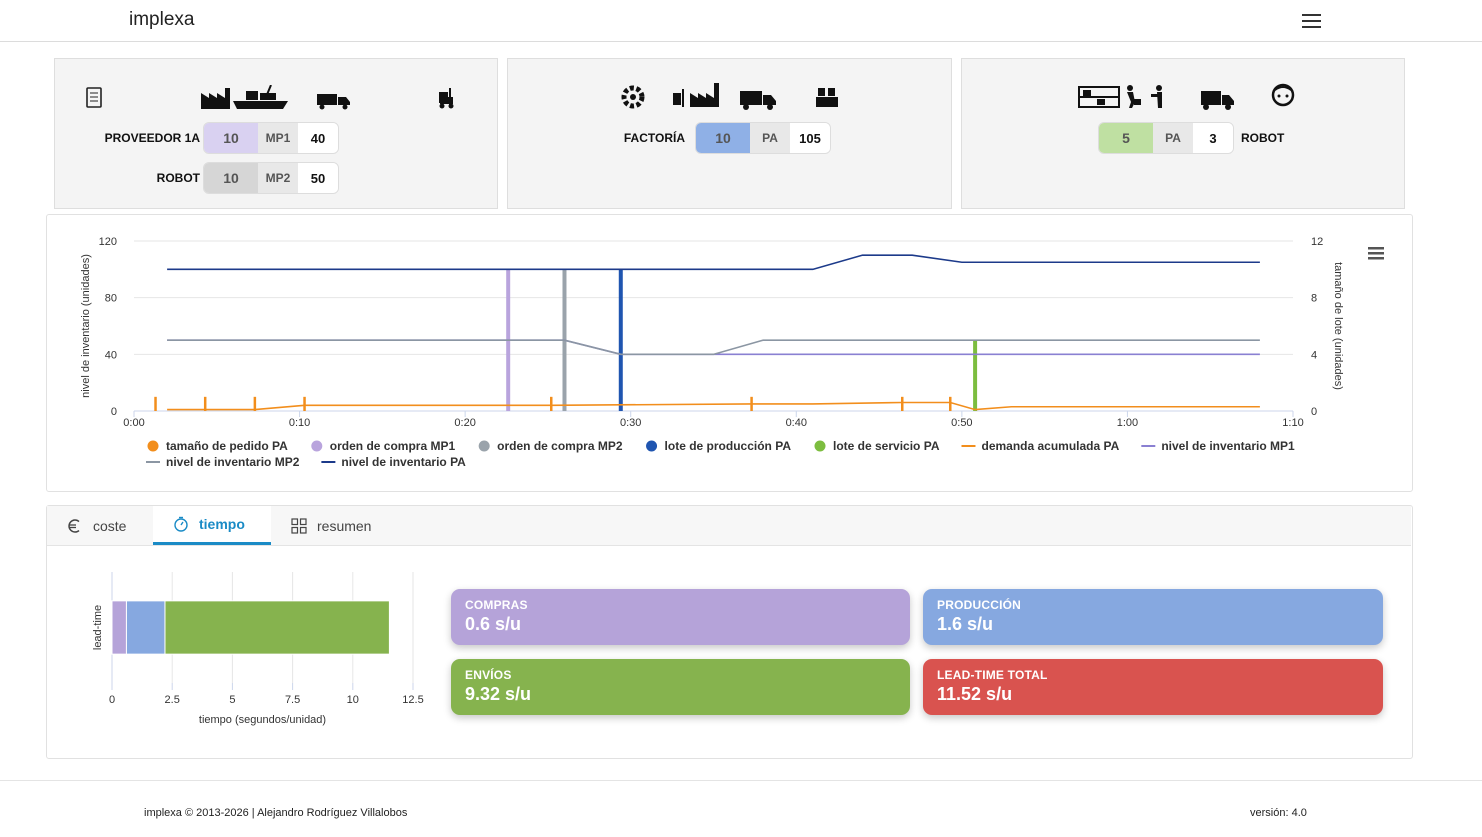 Image resolution: width=1482 pixels, height=837 pixels. What do you see at coordinates (1314, 355) in the screenshot?
I see `y2-tick-label: 4` at bounding box center [1314, 355].